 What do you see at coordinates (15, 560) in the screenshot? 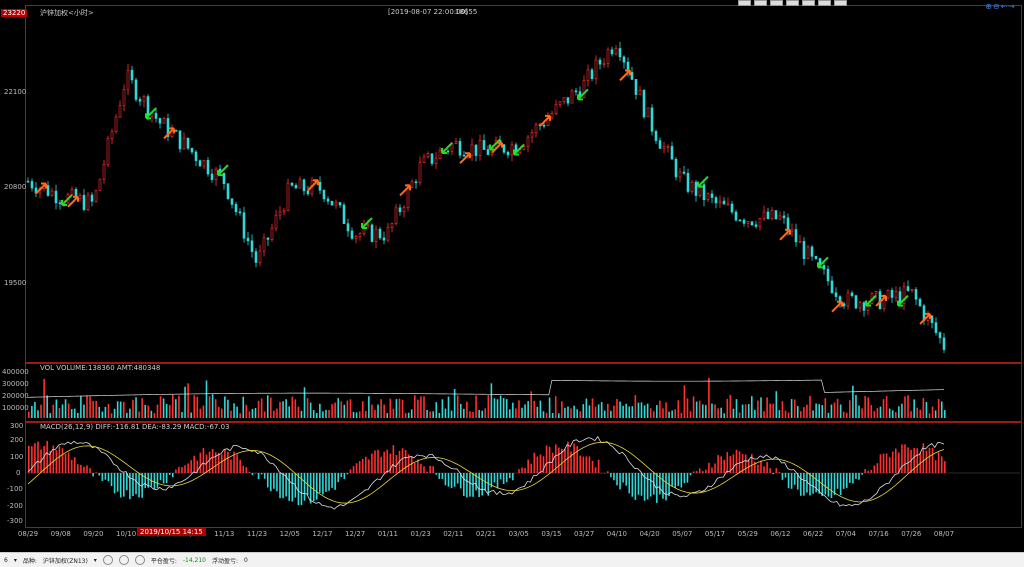
I see `dropdown-icon: ▾` at bounding box center [15, 560].